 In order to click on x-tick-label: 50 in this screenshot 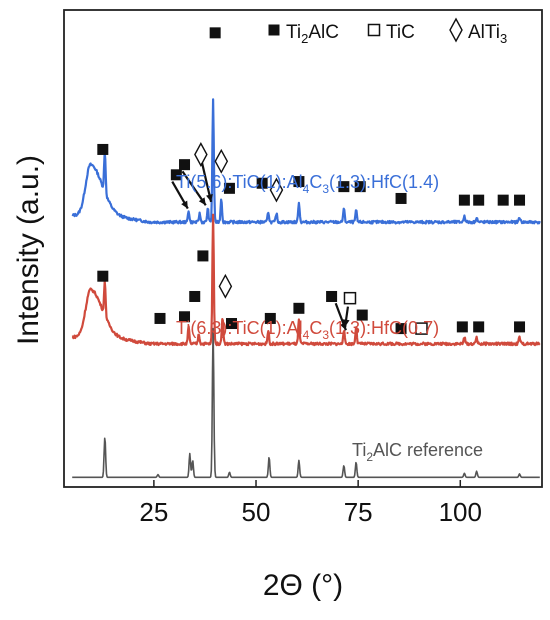, I will do `click(256, 512)`.